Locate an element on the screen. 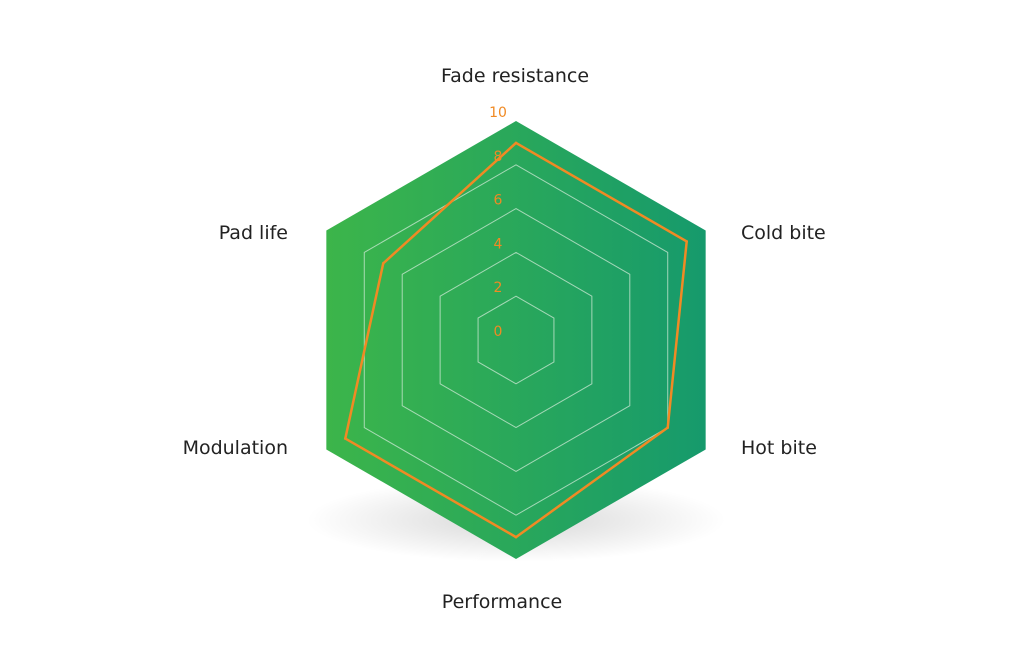 The image size is (1024, 666). axis-label: Modulation is located at coordinates (235, 448).